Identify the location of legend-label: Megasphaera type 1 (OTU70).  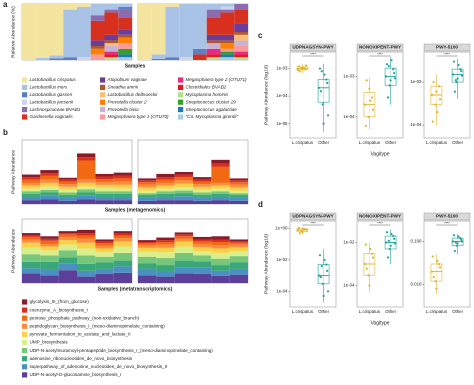
(138, 116).